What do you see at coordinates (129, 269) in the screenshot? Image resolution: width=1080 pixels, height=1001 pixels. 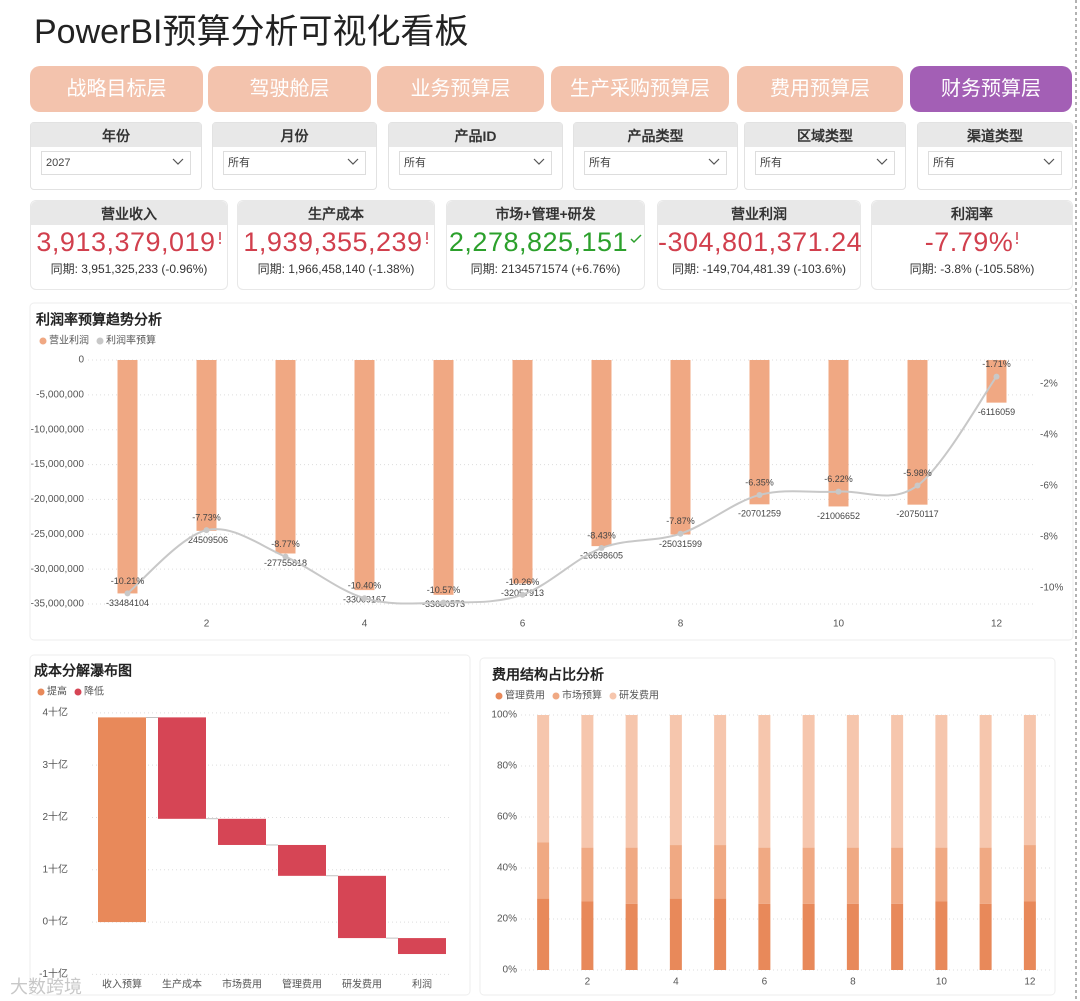 I see `kpi-compare: 同期: 3,951,325,233 (-0.96%)` at bounding box center [129, 269].